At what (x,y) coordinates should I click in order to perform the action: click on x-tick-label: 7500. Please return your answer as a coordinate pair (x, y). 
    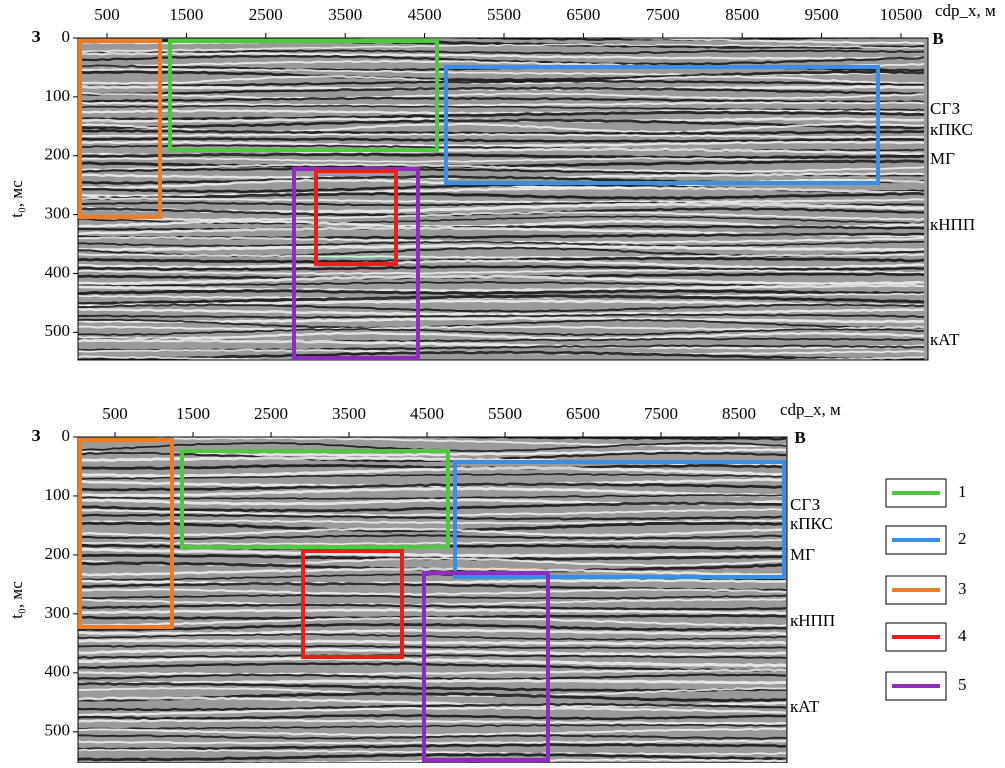
    Looking at the image, I should click on (661, 413).